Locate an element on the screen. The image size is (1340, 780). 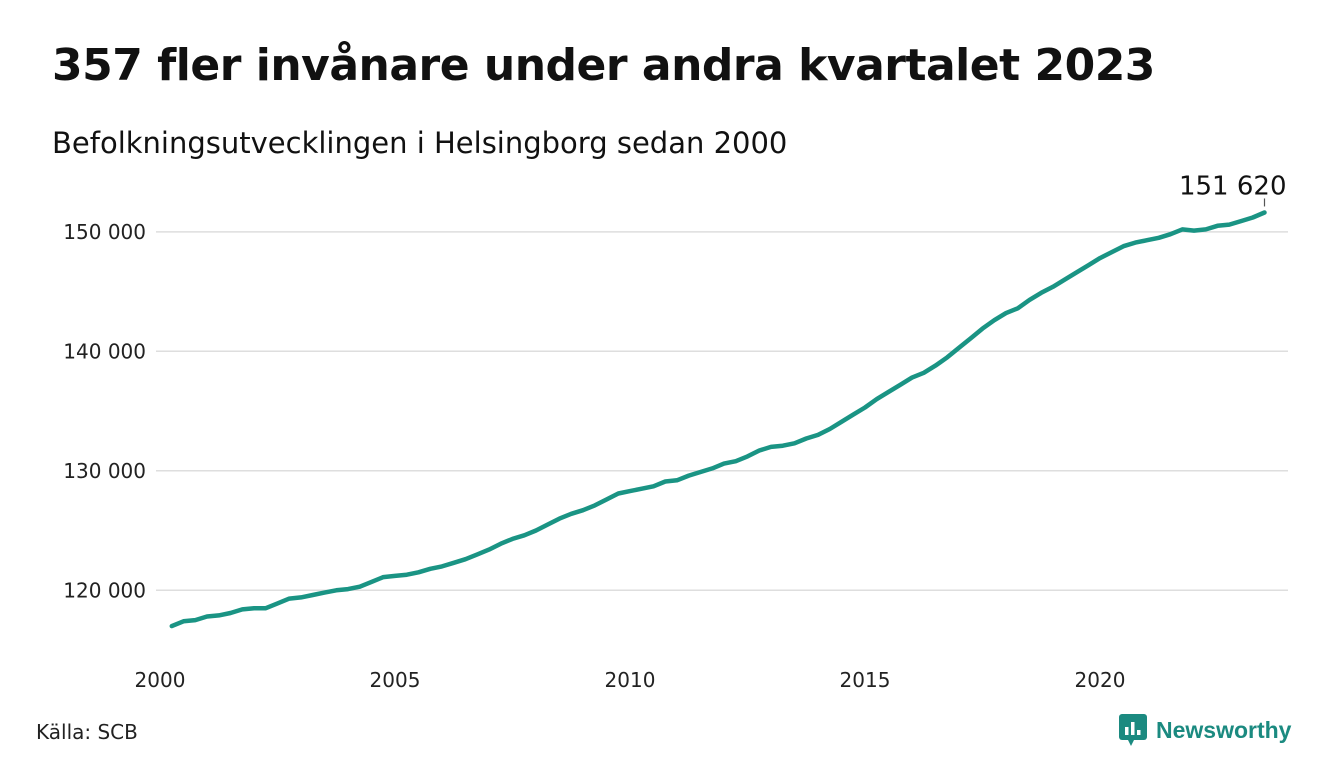
y-tick-label: 150 000 is located at coordinates (104, 232).